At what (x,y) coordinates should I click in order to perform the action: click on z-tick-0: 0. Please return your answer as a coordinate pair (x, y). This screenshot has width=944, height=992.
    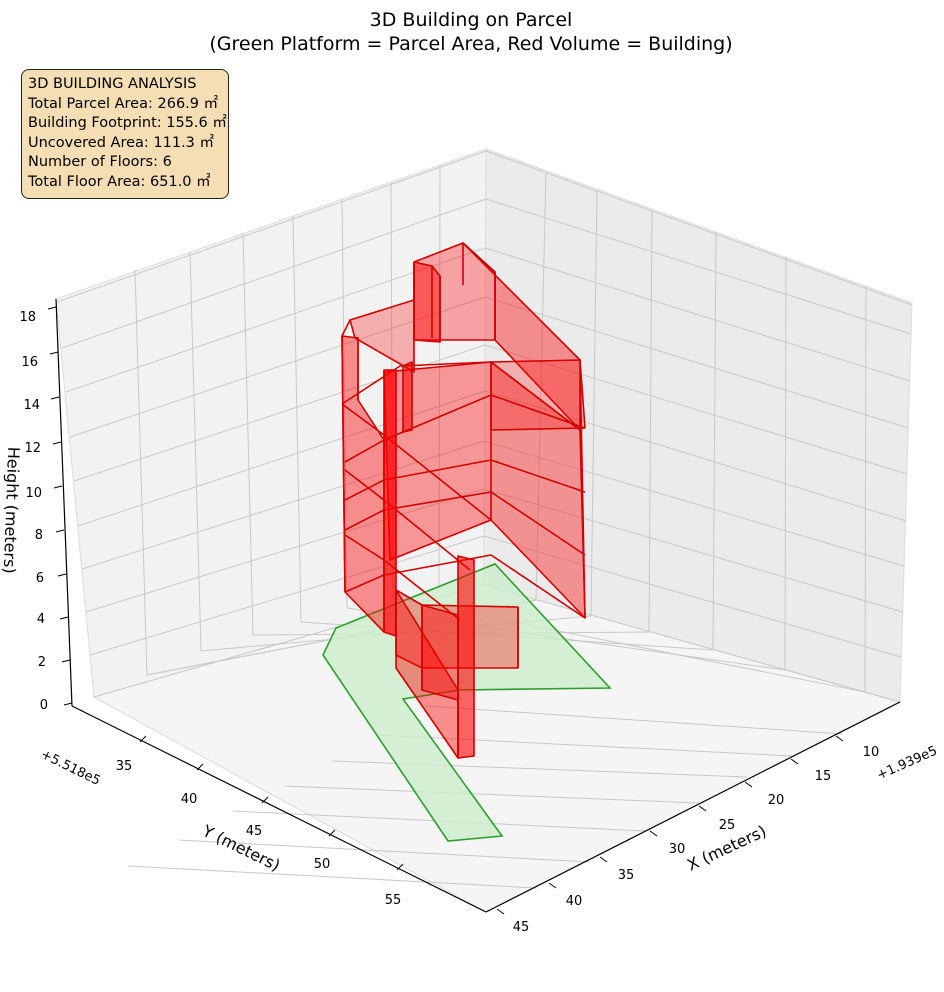
    Looking at the image, I should click on (44, 705).